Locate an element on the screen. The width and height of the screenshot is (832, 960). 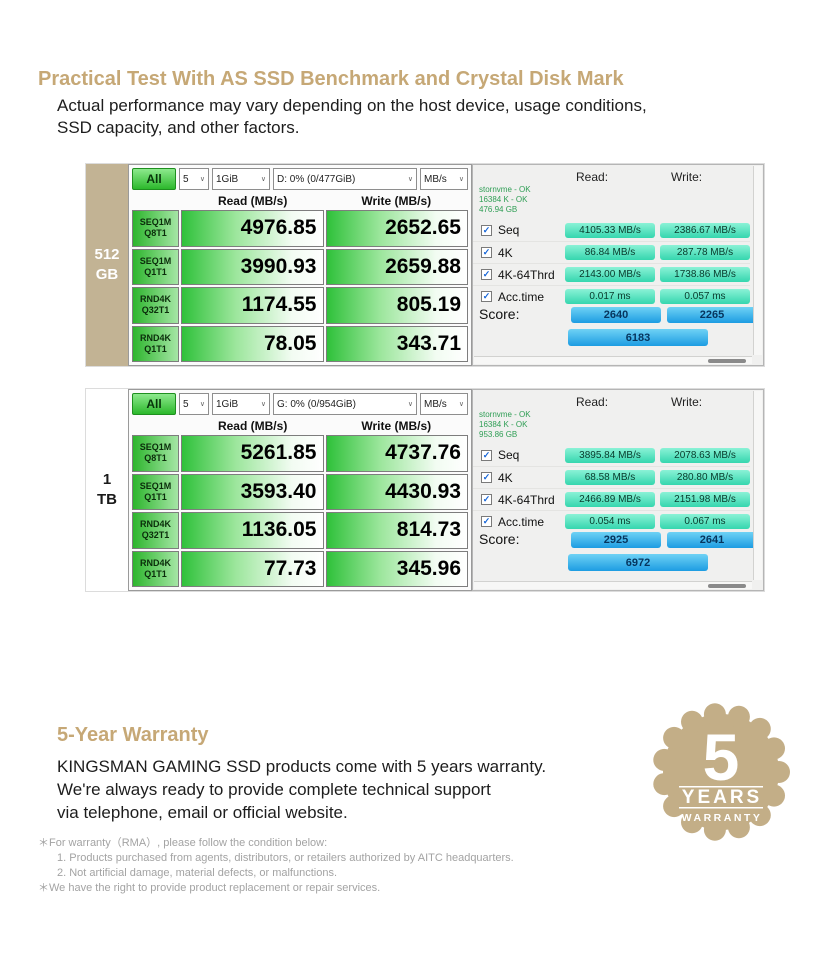
asssd-read-value: 68.58 MB/s is located at coordinates (610, 477).